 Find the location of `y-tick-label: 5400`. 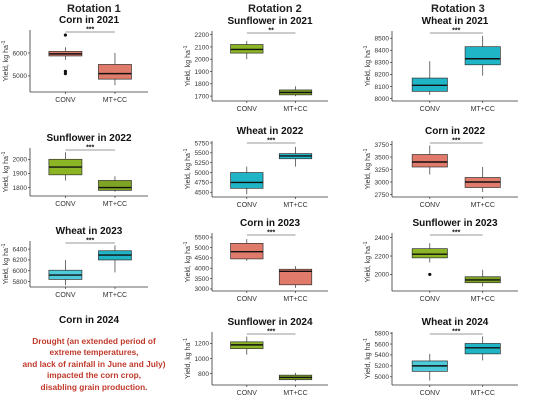

y-tick-label: 5400 is located at coordinates (382, 355).